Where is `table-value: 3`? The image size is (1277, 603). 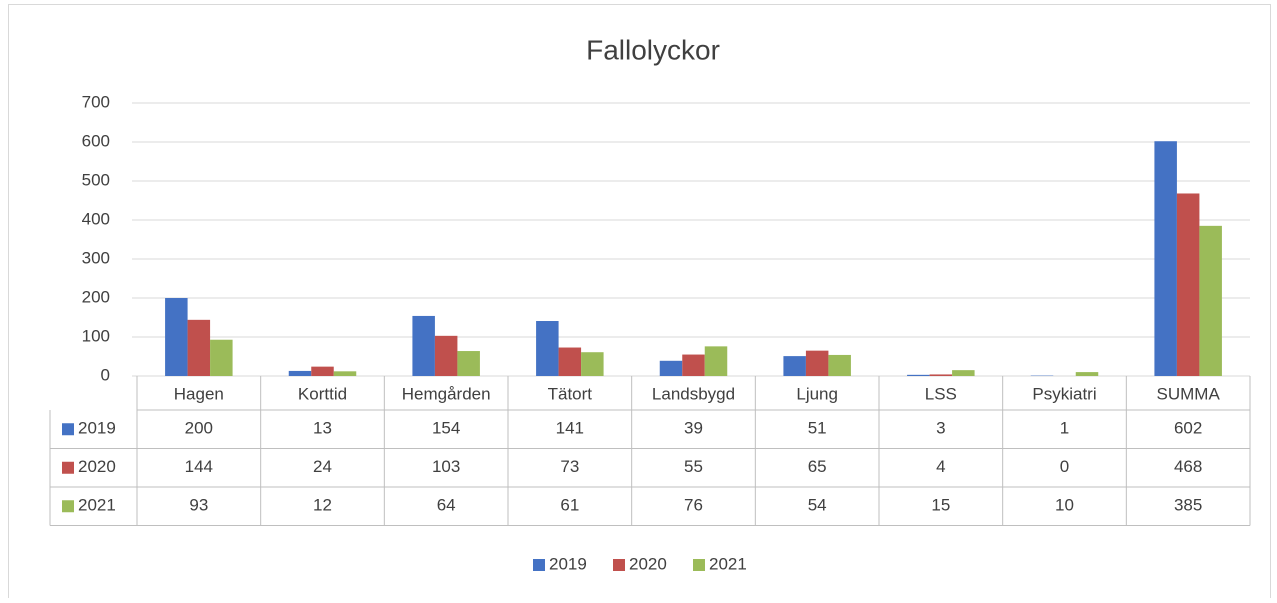
table-value: 3 is located at coordinates (940, 428).